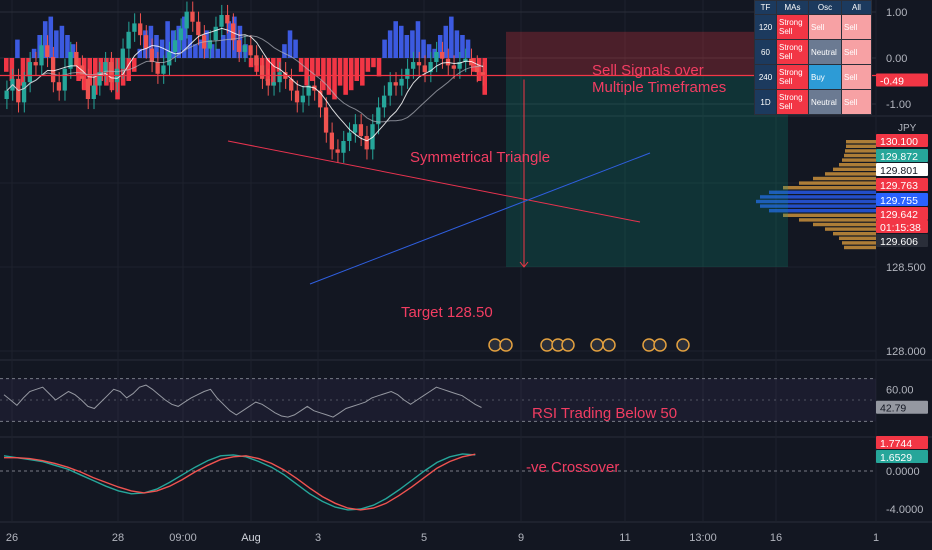 The height and width of the screenshot is (550, 932). What do you see at coordinates (892, 82) in the screenshot?
I see `hist-current-value: -0.49` at bounding box center [892, 82].